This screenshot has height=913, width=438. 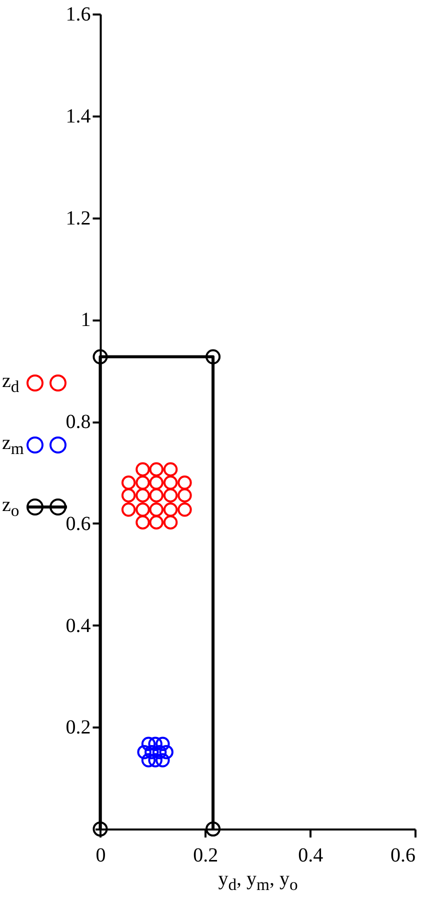 I want to click on x-tick-label: 0.4, so click(x=311, y=855).